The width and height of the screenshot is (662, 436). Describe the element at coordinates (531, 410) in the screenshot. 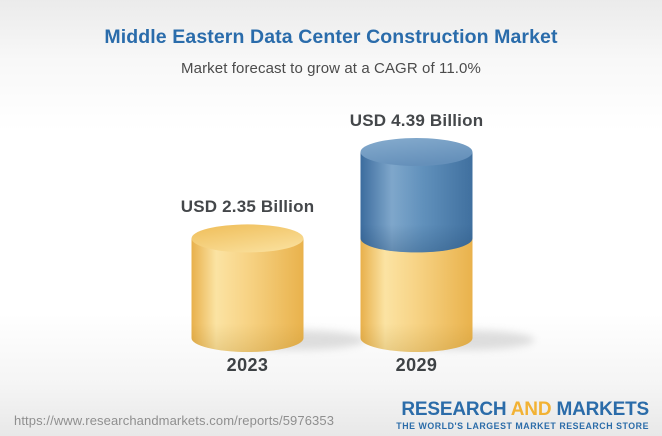

I see `logo-and: AND` at that location.